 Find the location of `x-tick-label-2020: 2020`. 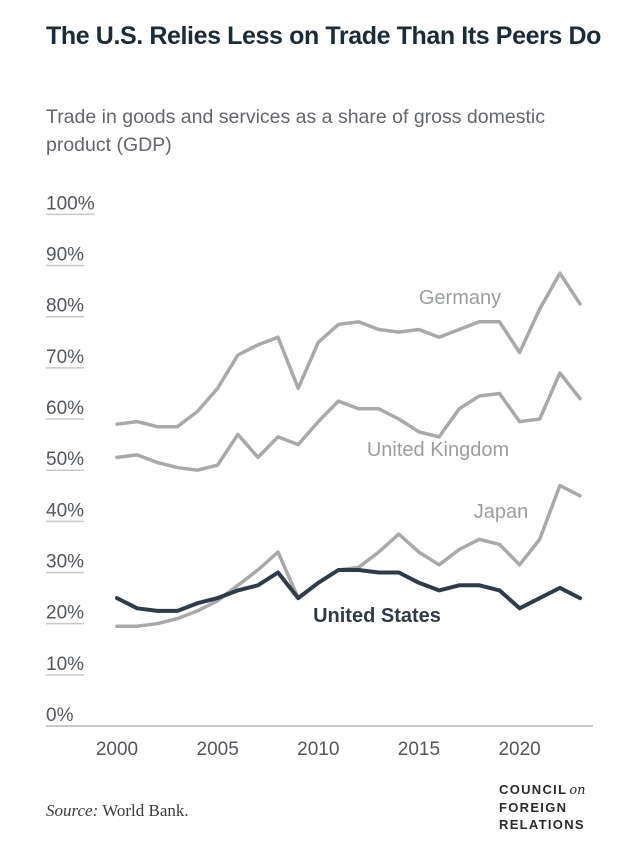

x-tick-label-2020: 2020 is located at coordinates (519, 749).